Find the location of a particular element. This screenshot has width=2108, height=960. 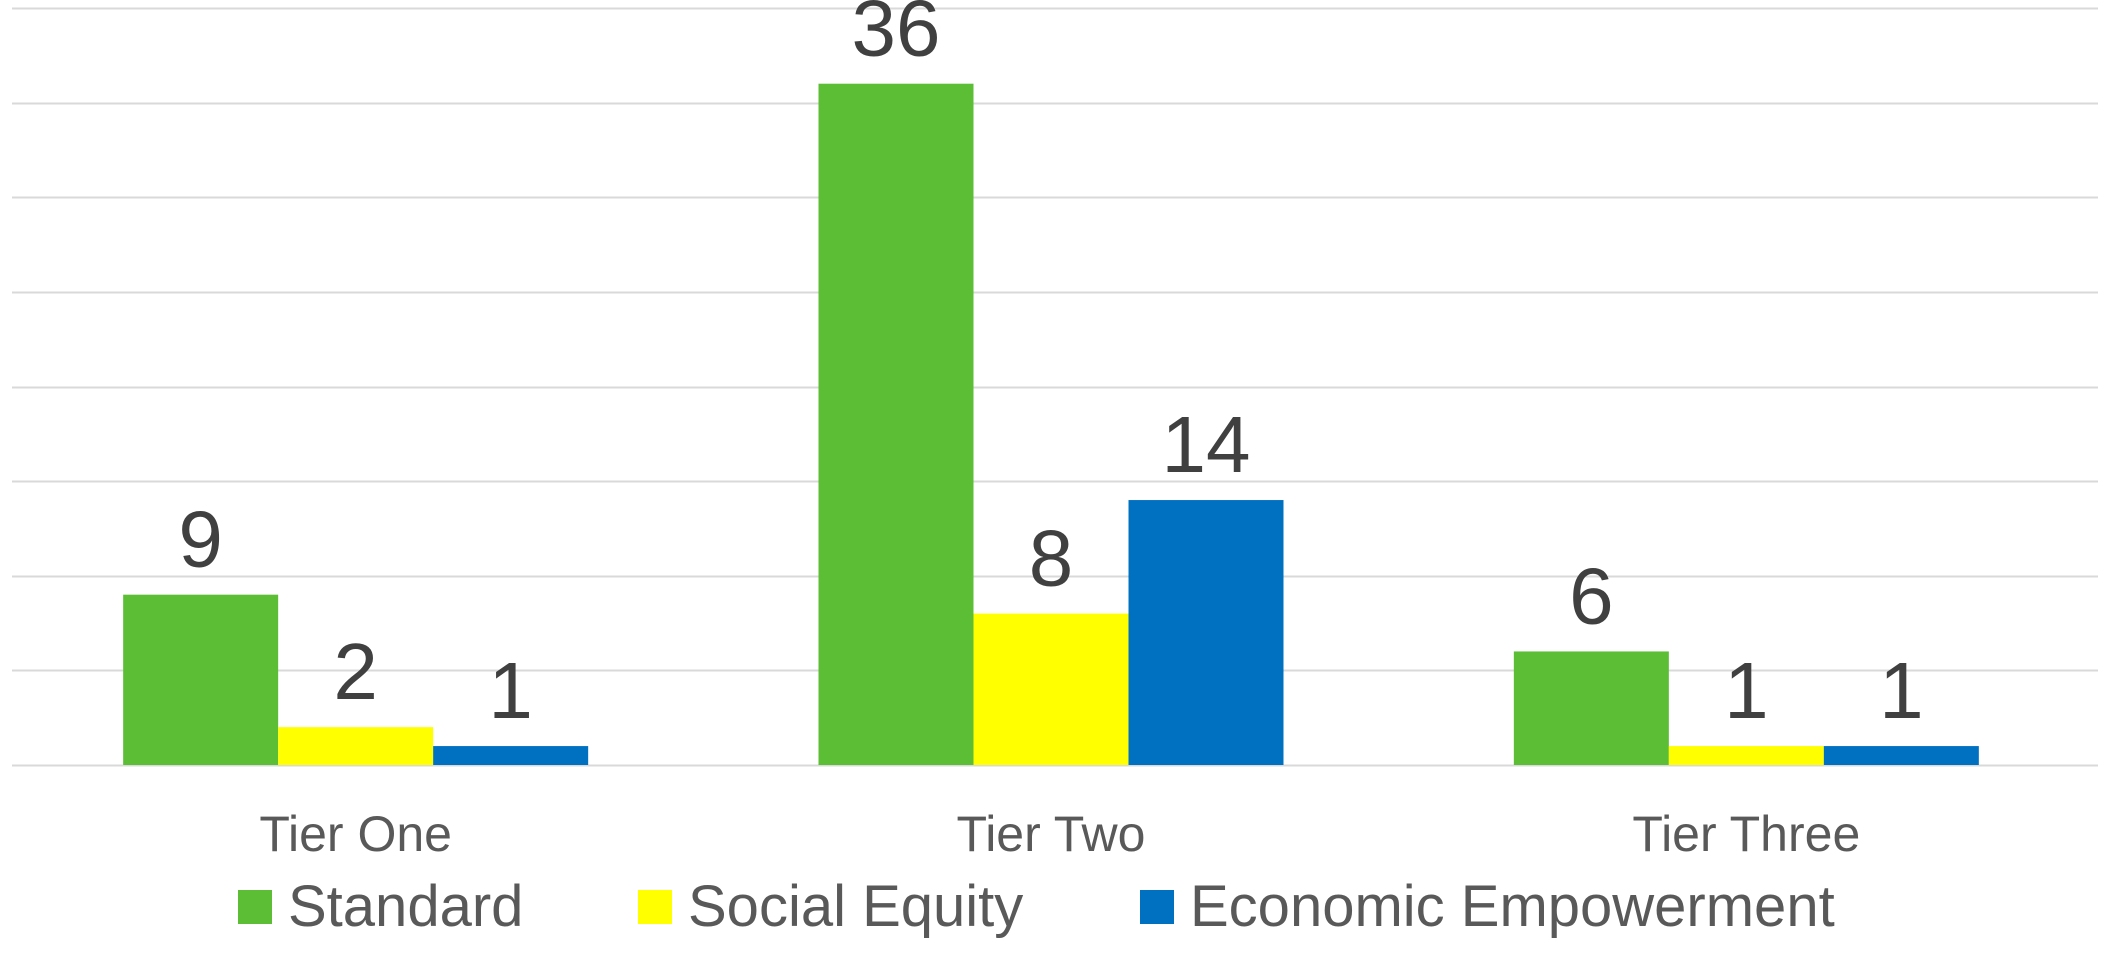

data-label: 9 is located at coordinates (200, 539).